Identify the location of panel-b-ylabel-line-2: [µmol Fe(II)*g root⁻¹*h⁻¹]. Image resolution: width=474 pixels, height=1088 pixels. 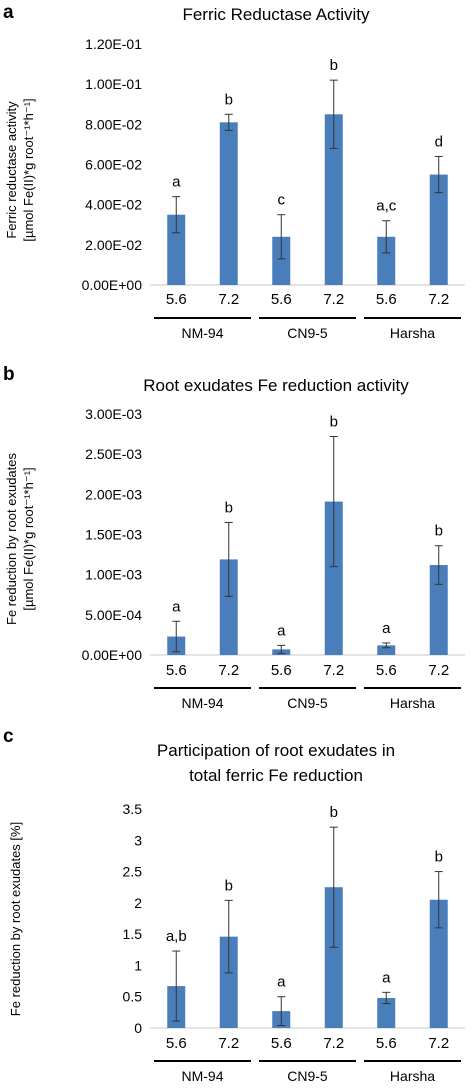
(28, 538).